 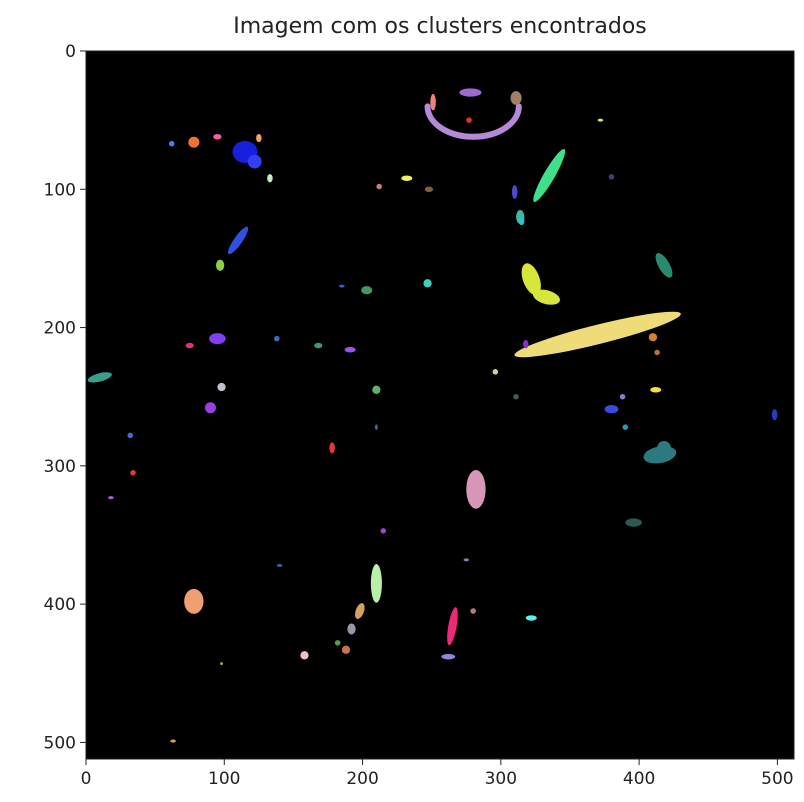 What do you see at coordinates (639, 779) in the screenshot?
I see `x-tick-label: 400` at bounding box center [639, 779].